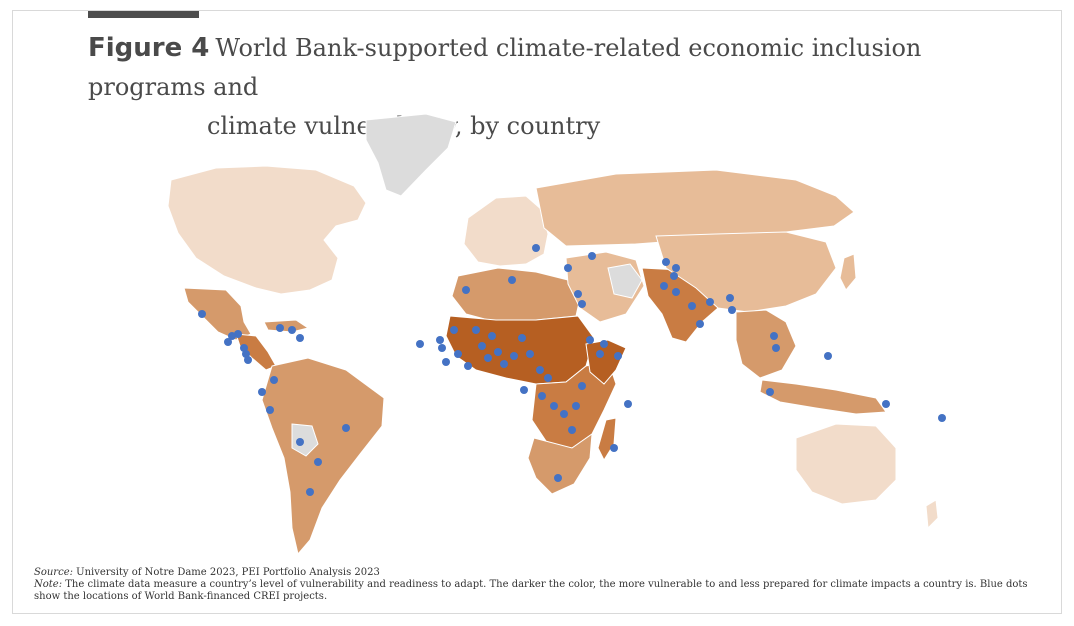 The width and height of the screenshot is (1074, 626). I want to click on region-south-america, so click(323, 456).